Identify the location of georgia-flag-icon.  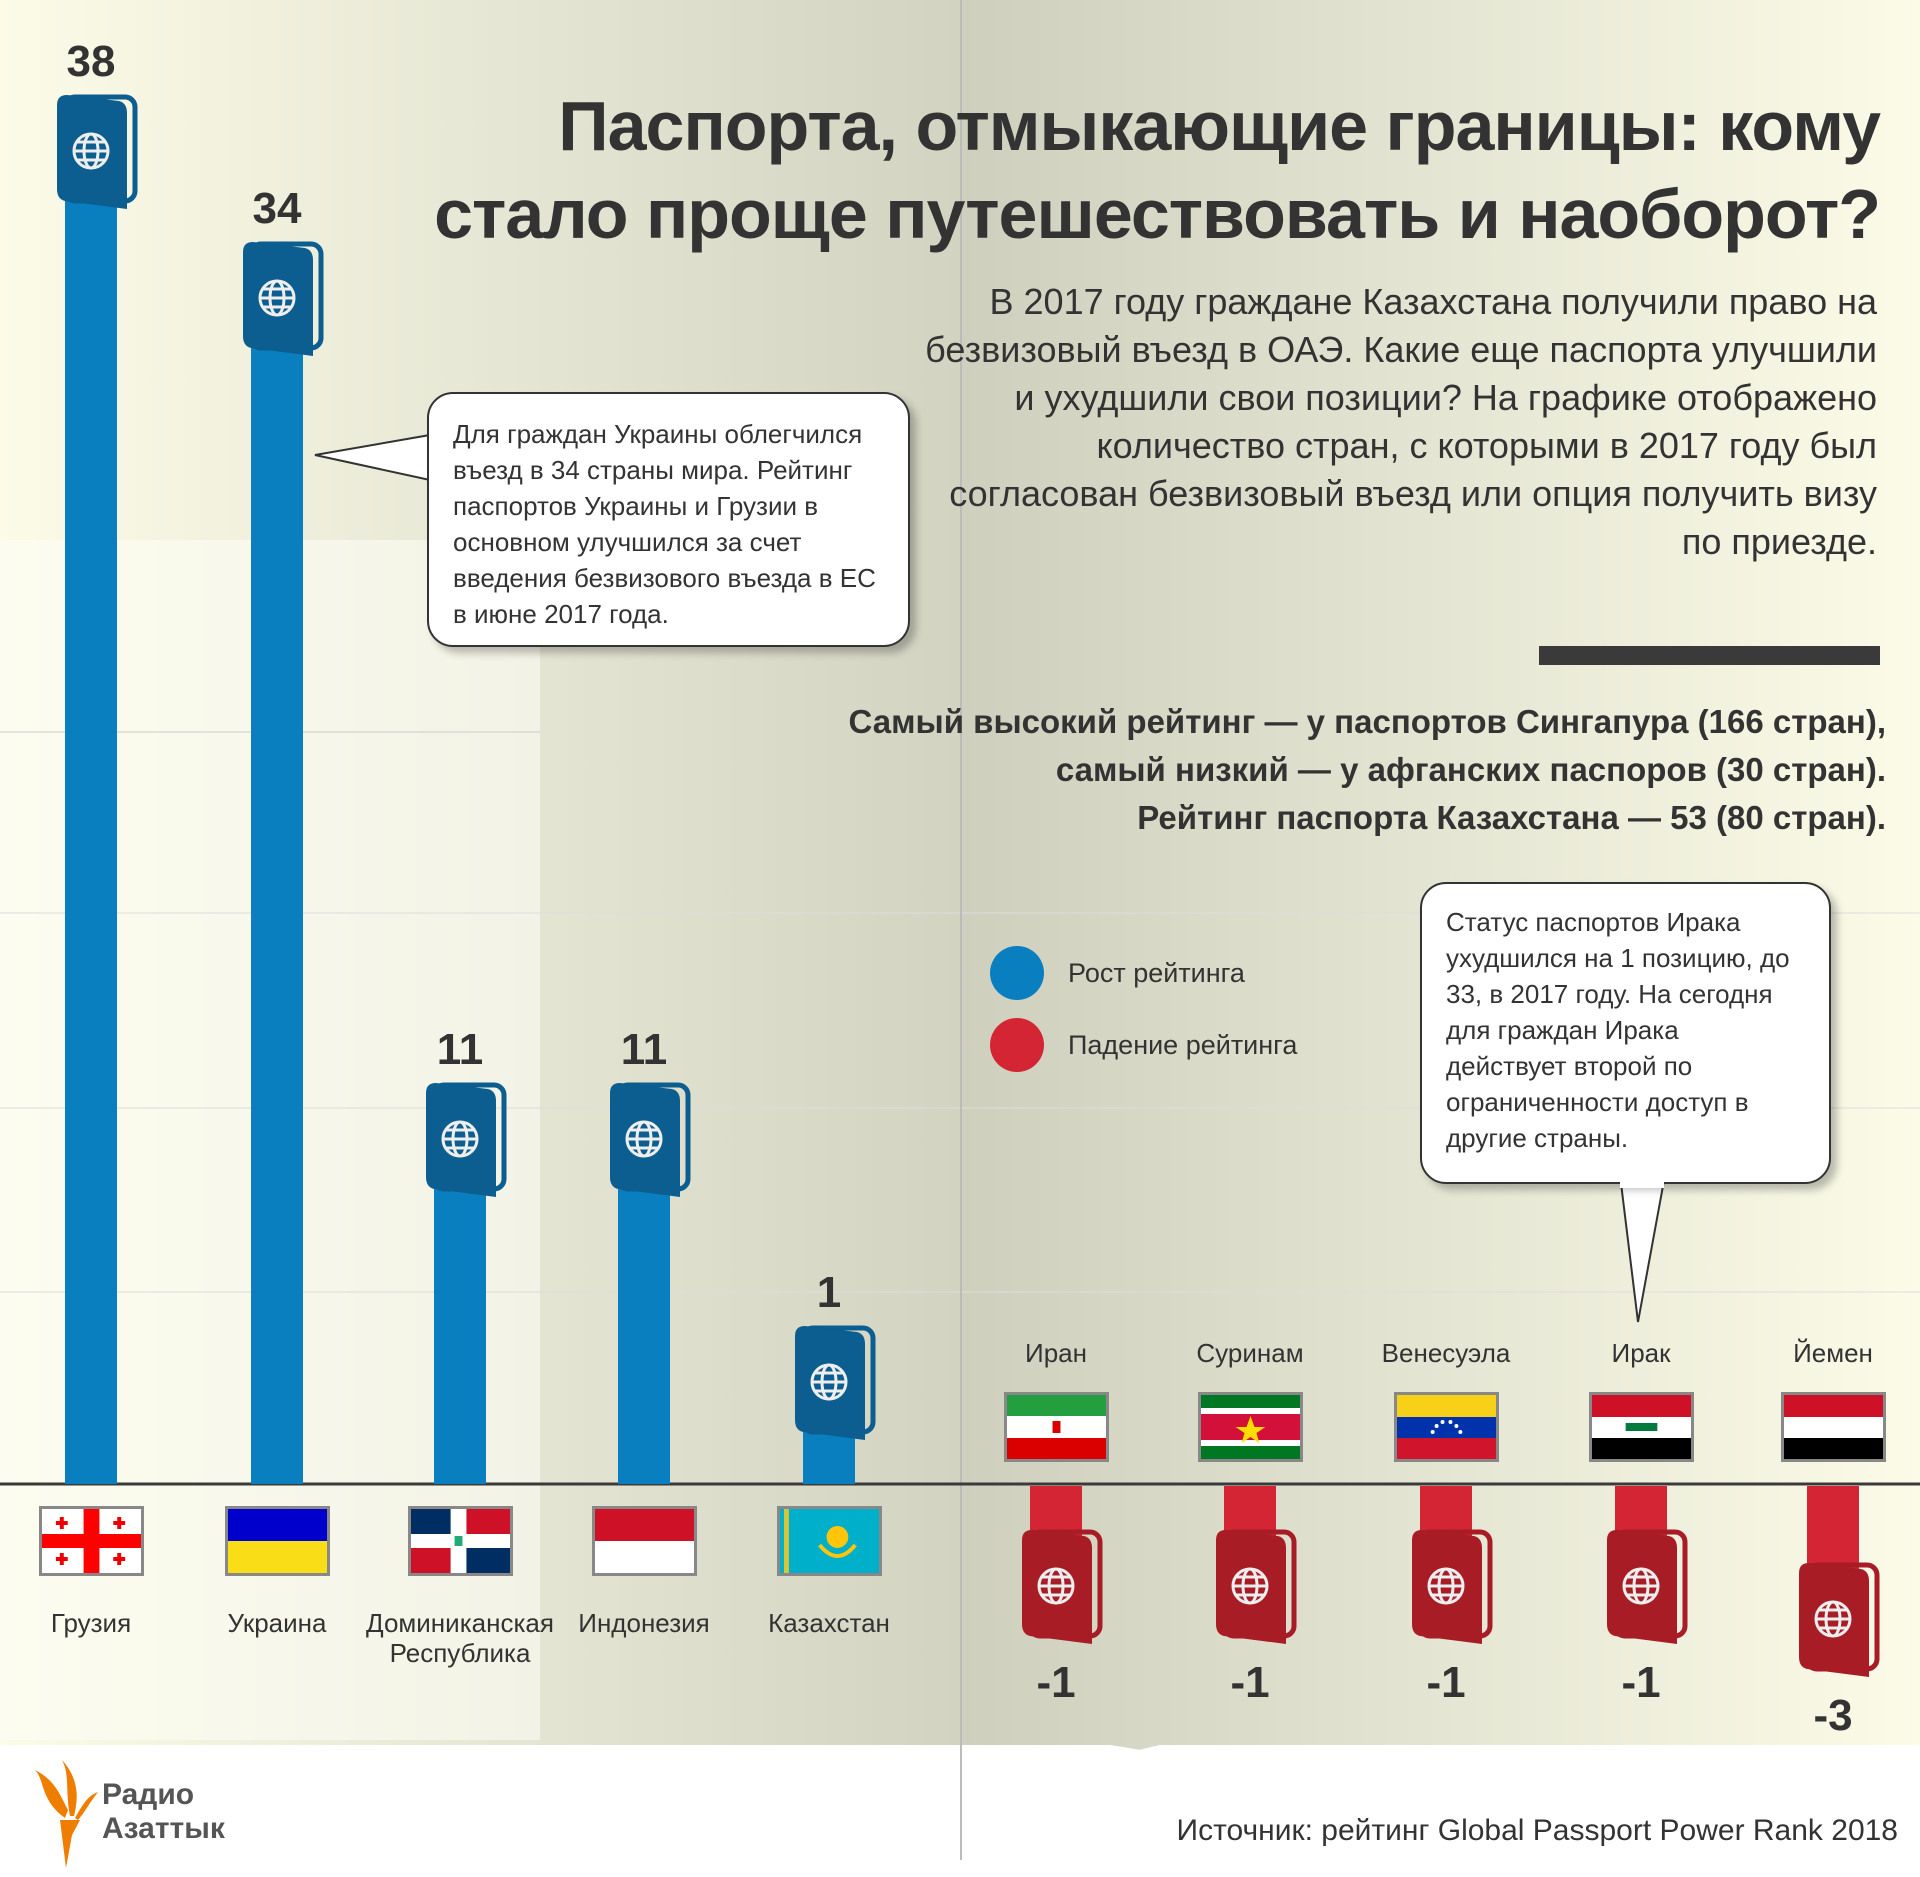
(91, 1543).